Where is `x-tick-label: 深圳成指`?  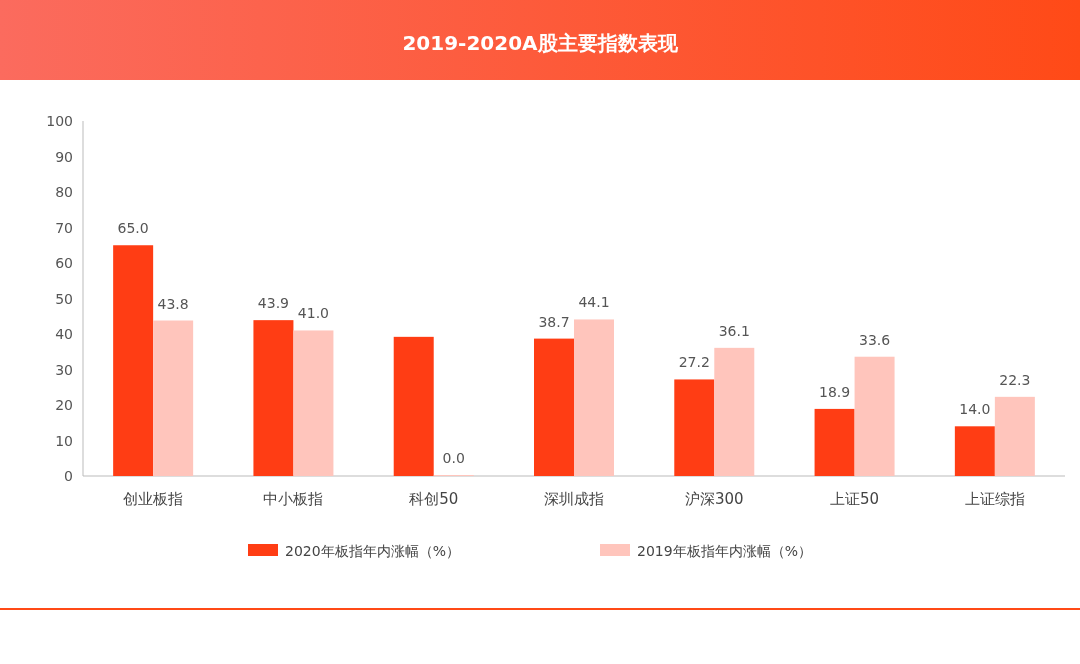 x-tick-label: 深圳成指 is located at coordinates (574, 499).